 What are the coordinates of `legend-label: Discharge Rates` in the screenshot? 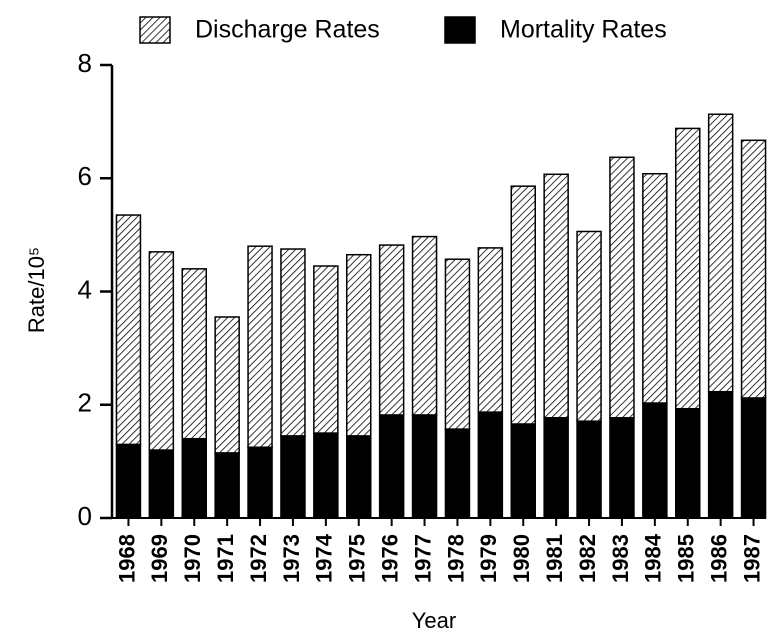 It's located at (287, 30).